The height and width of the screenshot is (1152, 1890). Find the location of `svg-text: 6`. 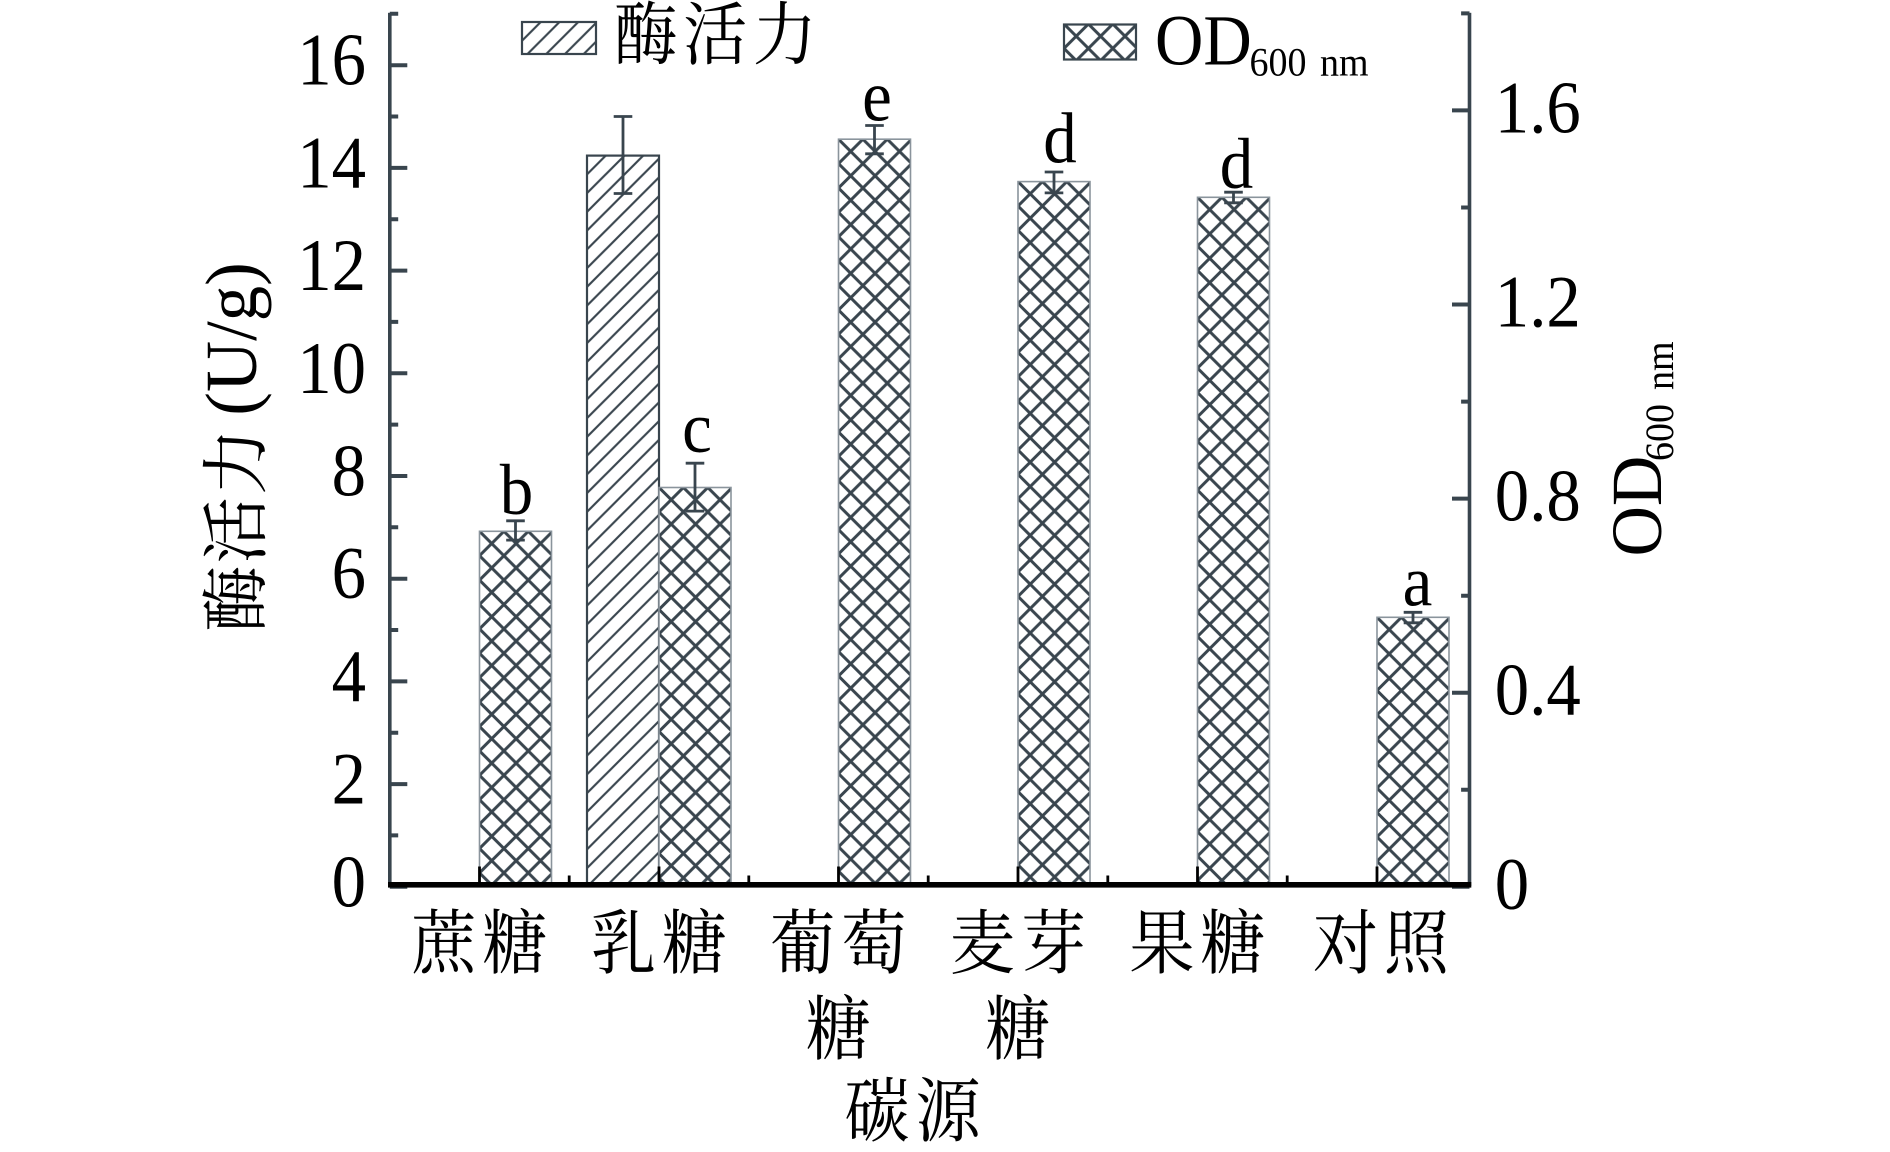

svg-text: 6 is located at coordinates (349, 574).